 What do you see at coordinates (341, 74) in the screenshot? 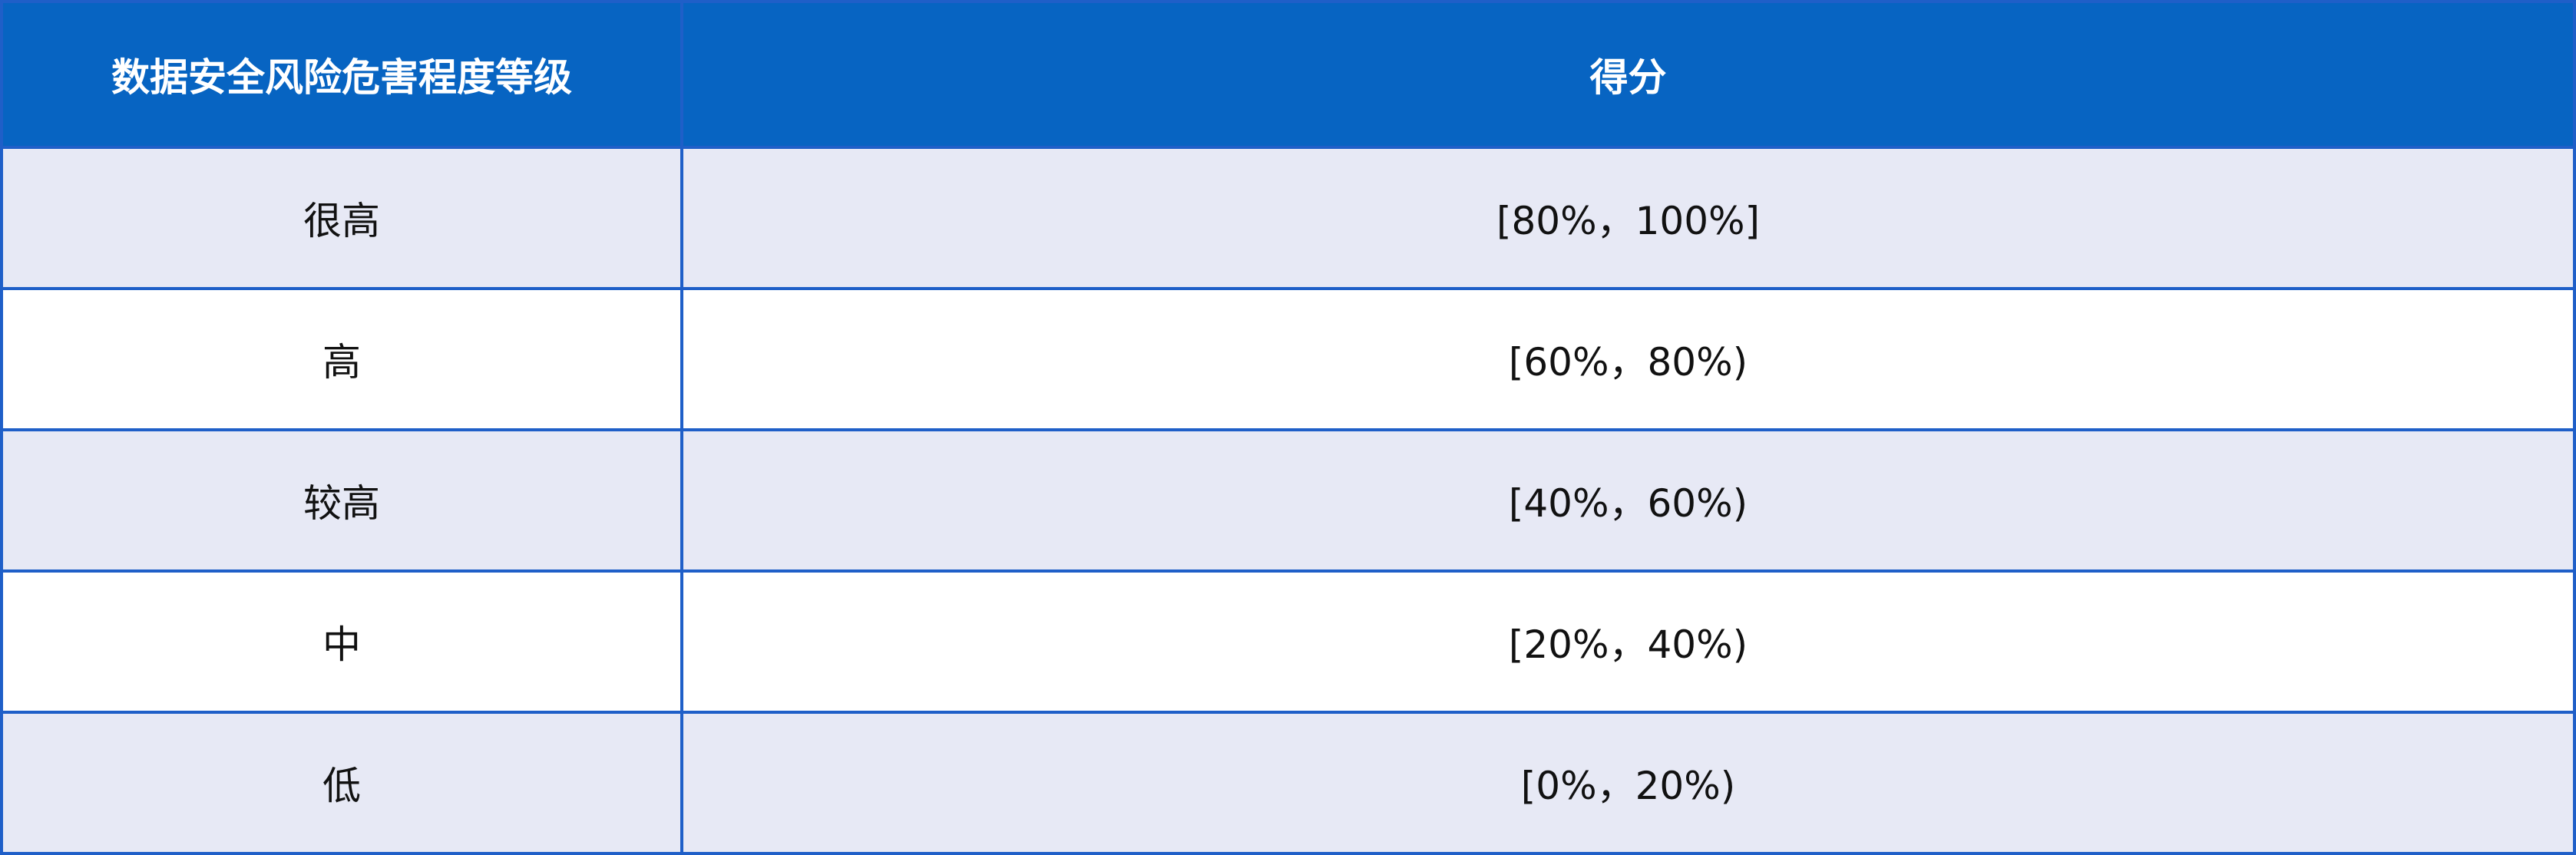
I see `header-level: 数据安全风险危害程度等级` at bounding box center [341, 74].